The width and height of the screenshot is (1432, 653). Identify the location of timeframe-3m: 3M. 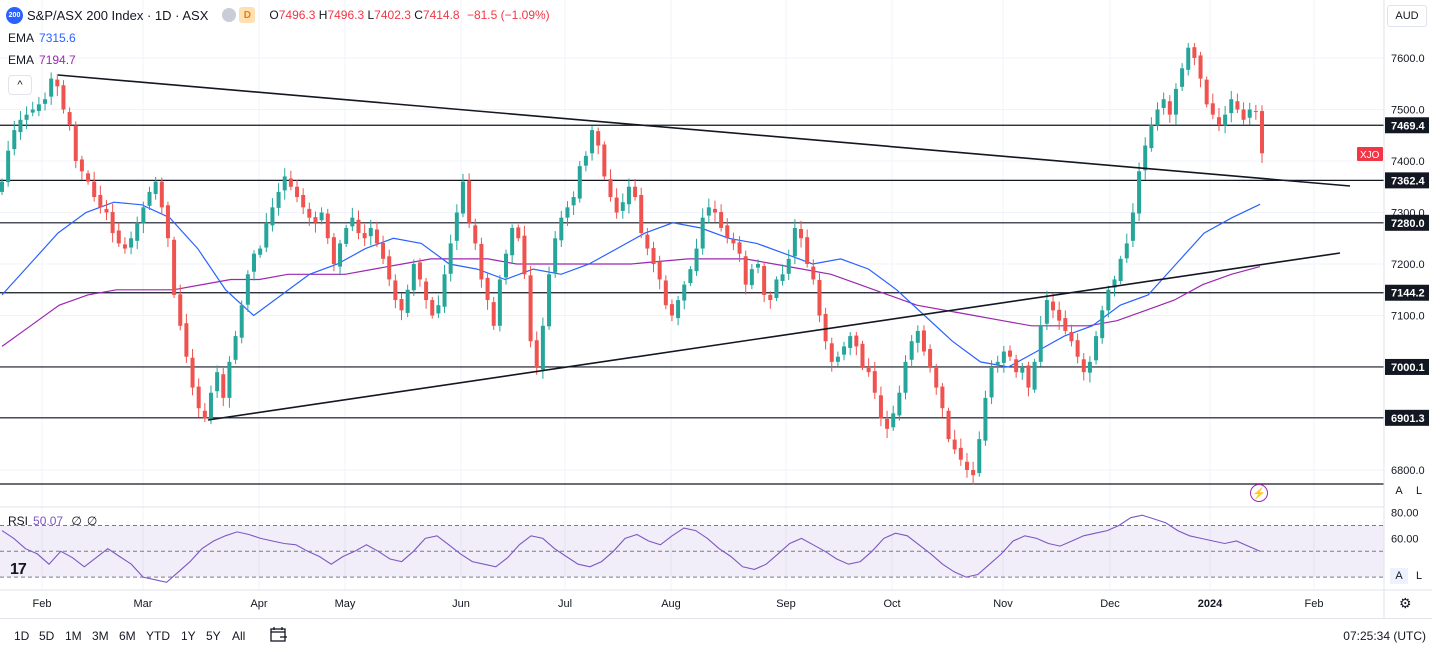
(100, 636).